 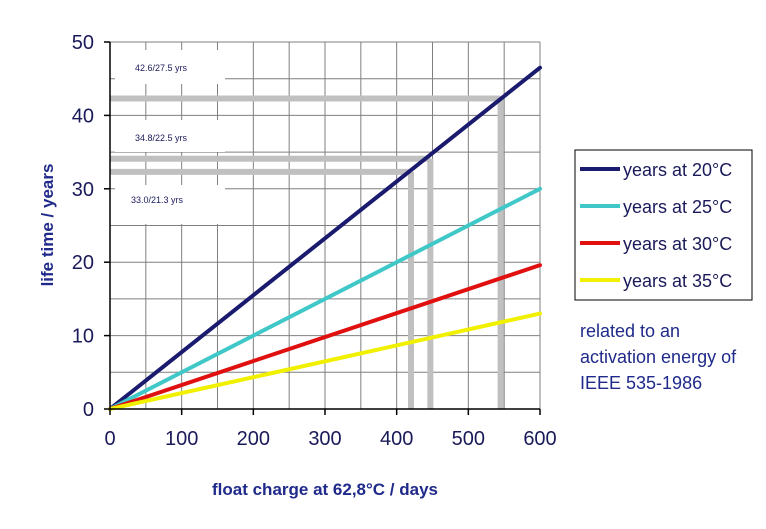 I want to click on note-line-2: activation energy of, so click(x=658, y=357).